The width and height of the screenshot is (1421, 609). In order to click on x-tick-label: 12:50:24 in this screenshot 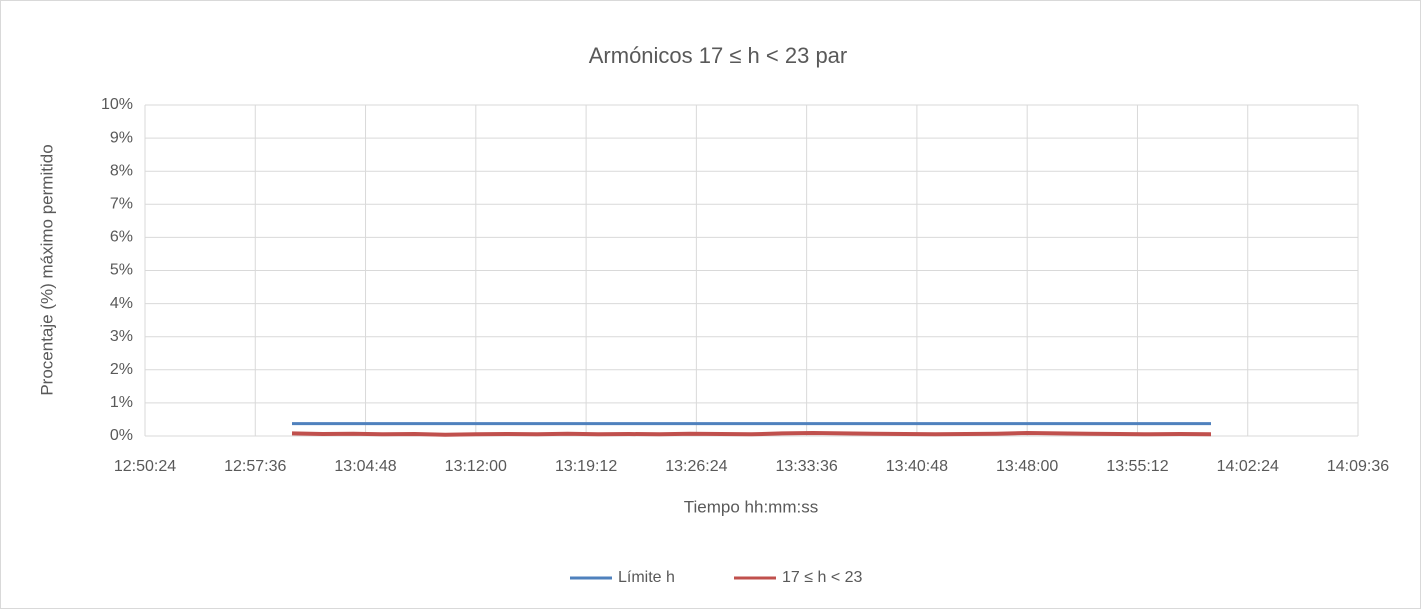, I will do `click(145, 466)`.